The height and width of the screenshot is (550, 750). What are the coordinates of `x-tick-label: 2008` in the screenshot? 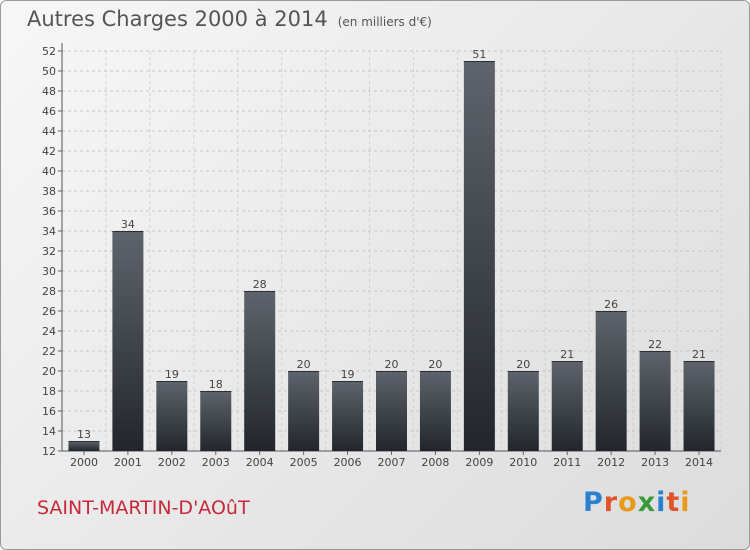 It's located at (435, 462).